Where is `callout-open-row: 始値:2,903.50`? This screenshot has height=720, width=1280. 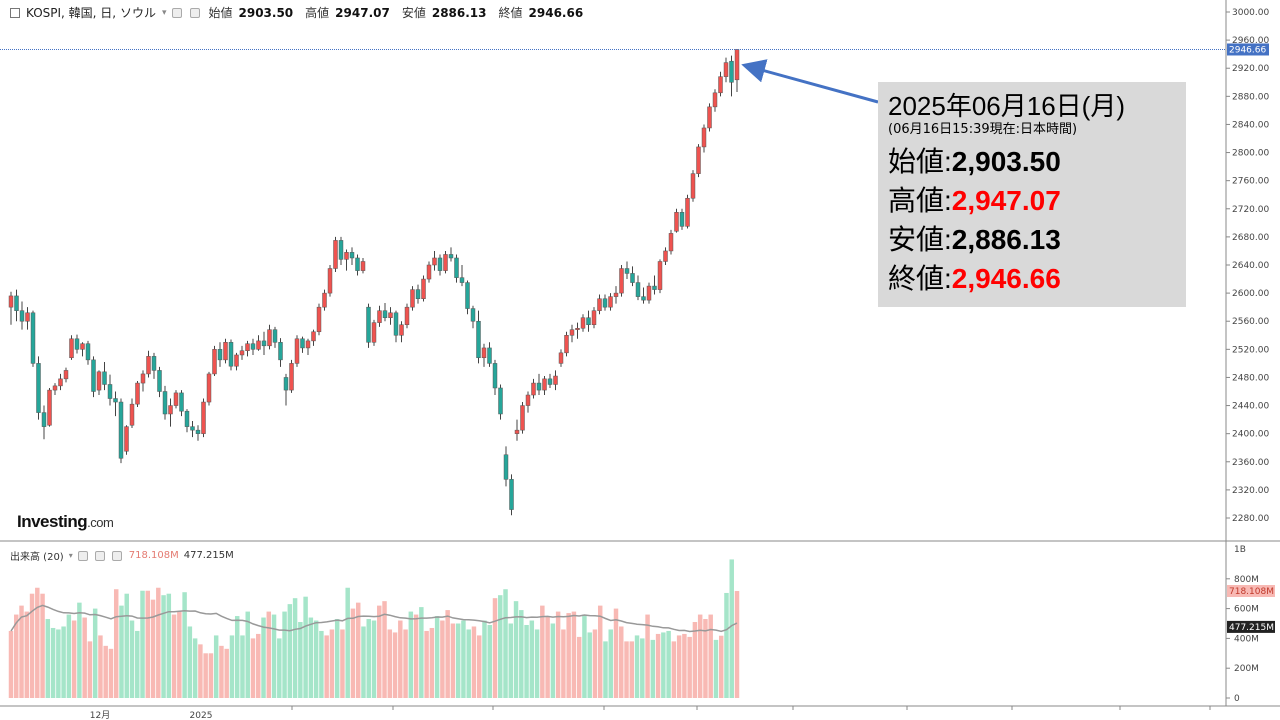 callout-open-row: 始値:2,903.50 is located at coordinates (974, 161).